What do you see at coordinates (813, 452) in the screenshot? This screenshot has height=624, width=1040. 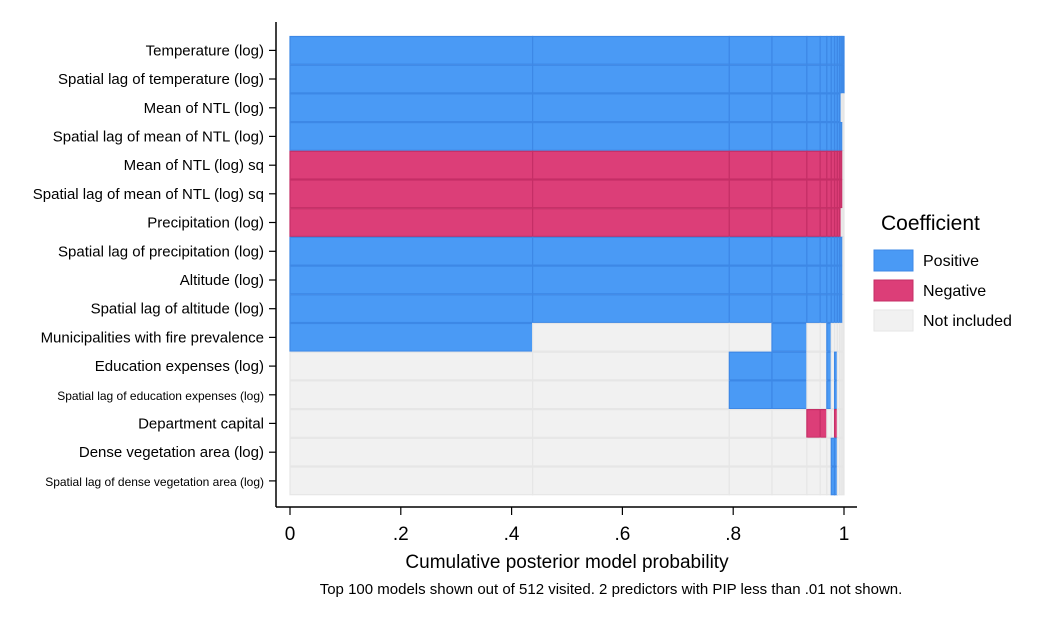 I see `cell-row14-model4` at bounding box center [813, 452].